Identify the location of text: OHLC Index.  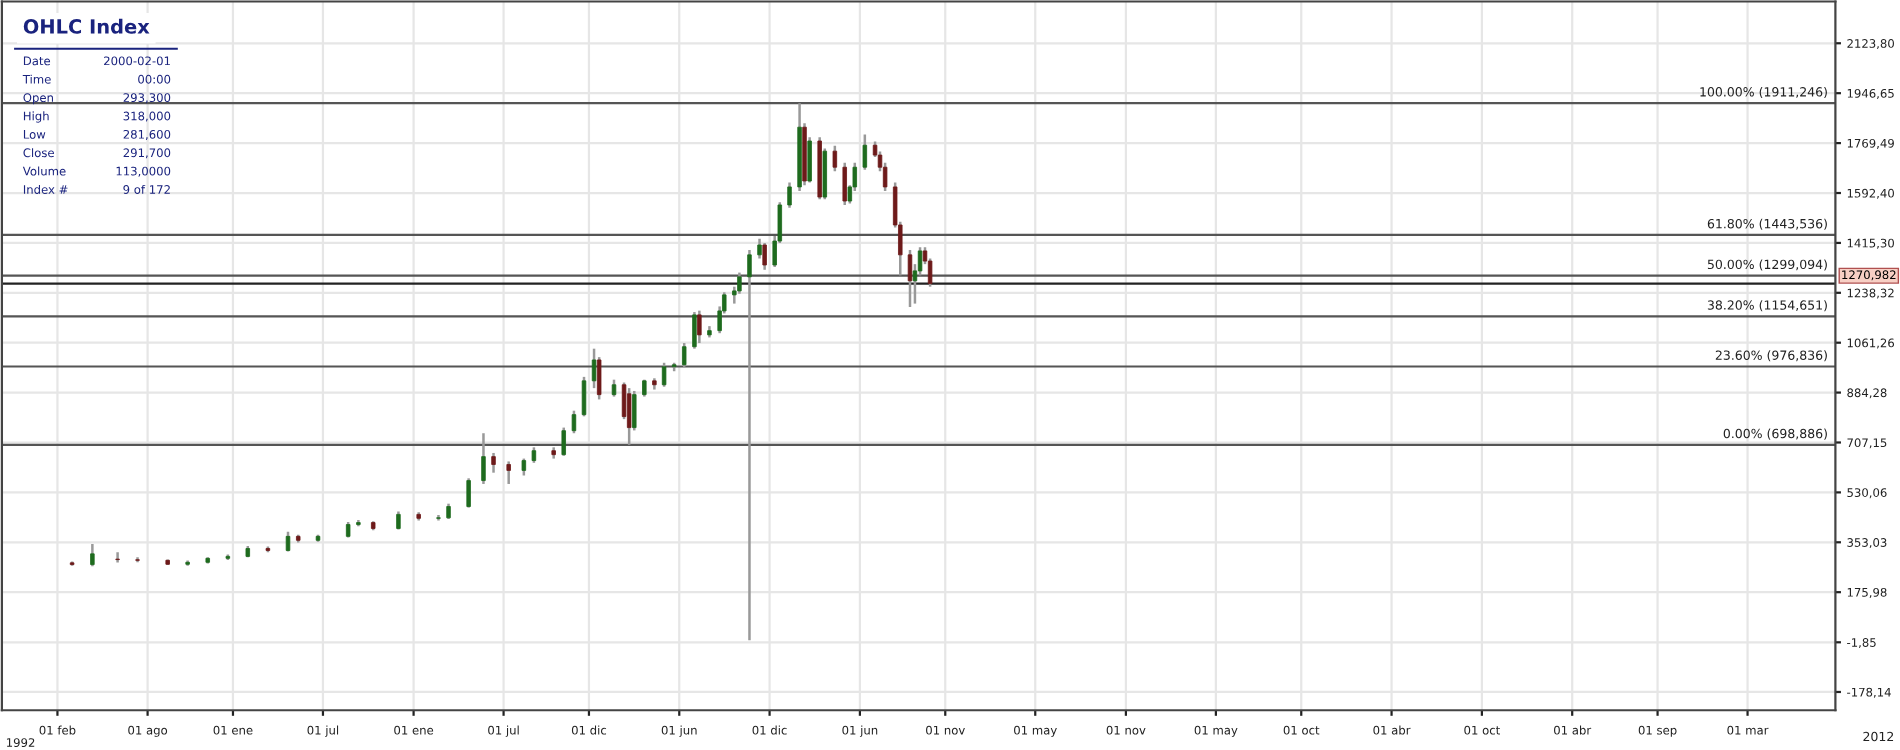
(86, 26).